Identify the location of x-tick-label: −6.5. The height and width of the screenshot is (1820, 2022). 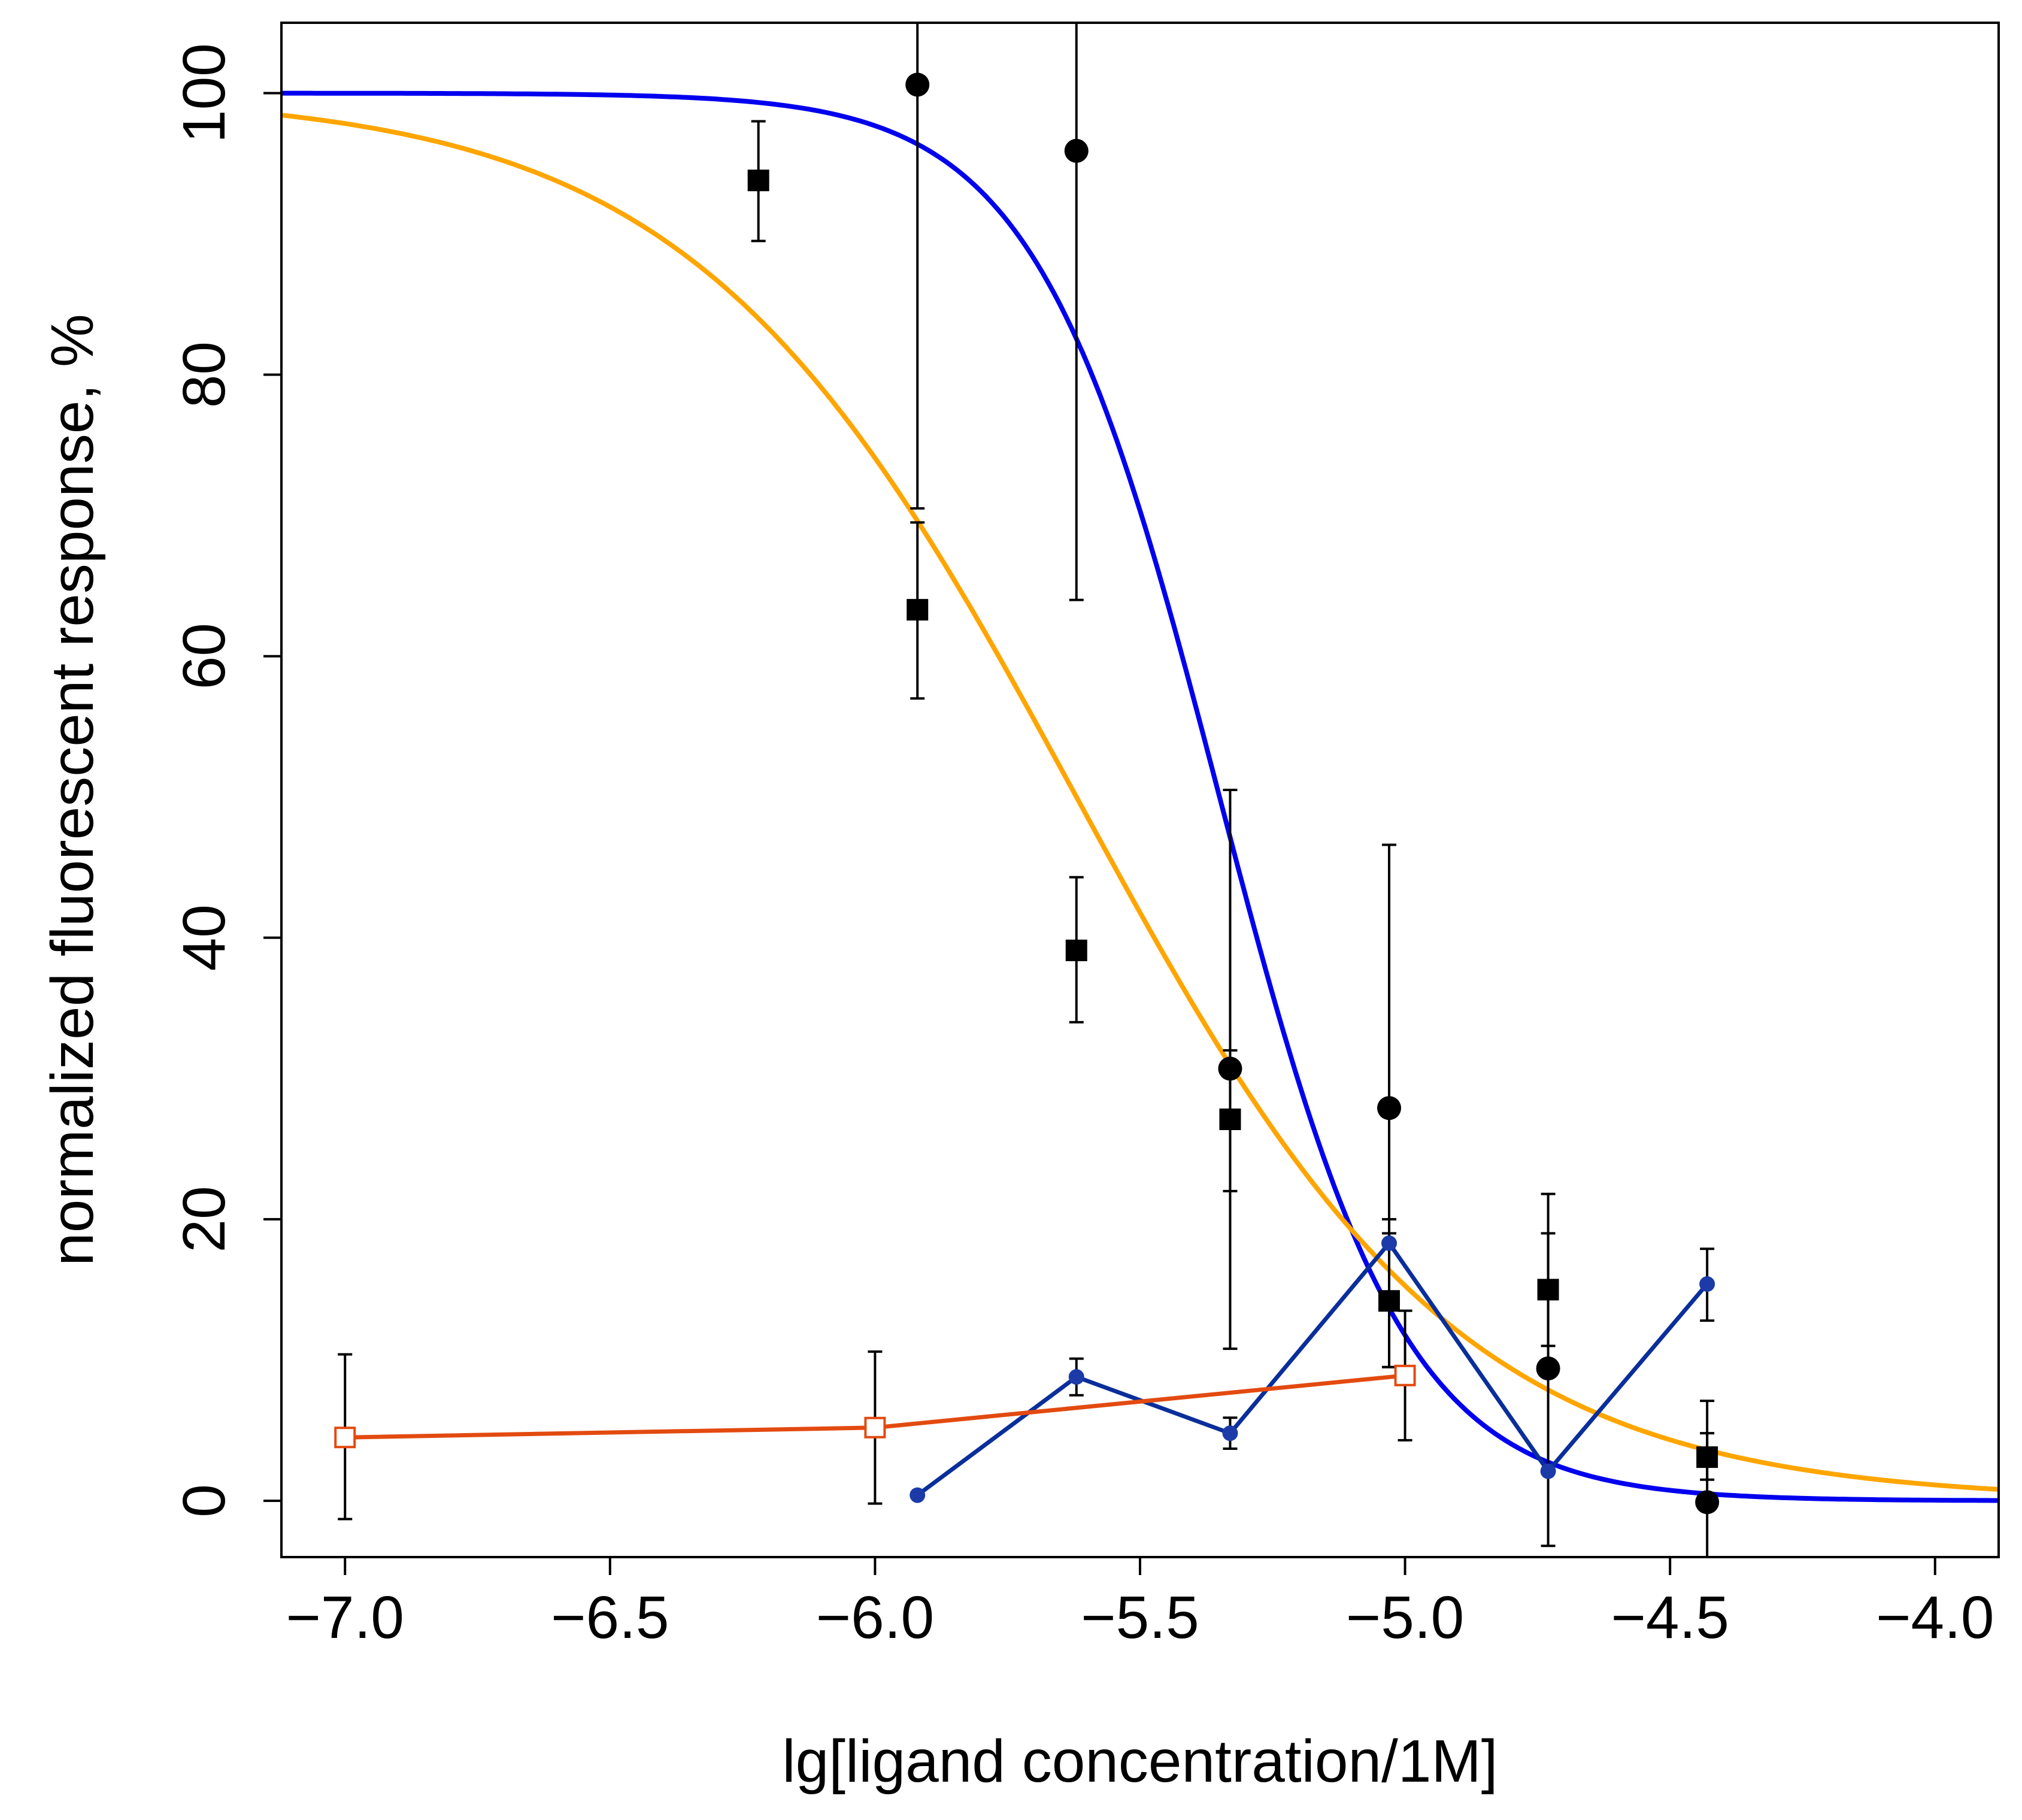
(610, 1618).